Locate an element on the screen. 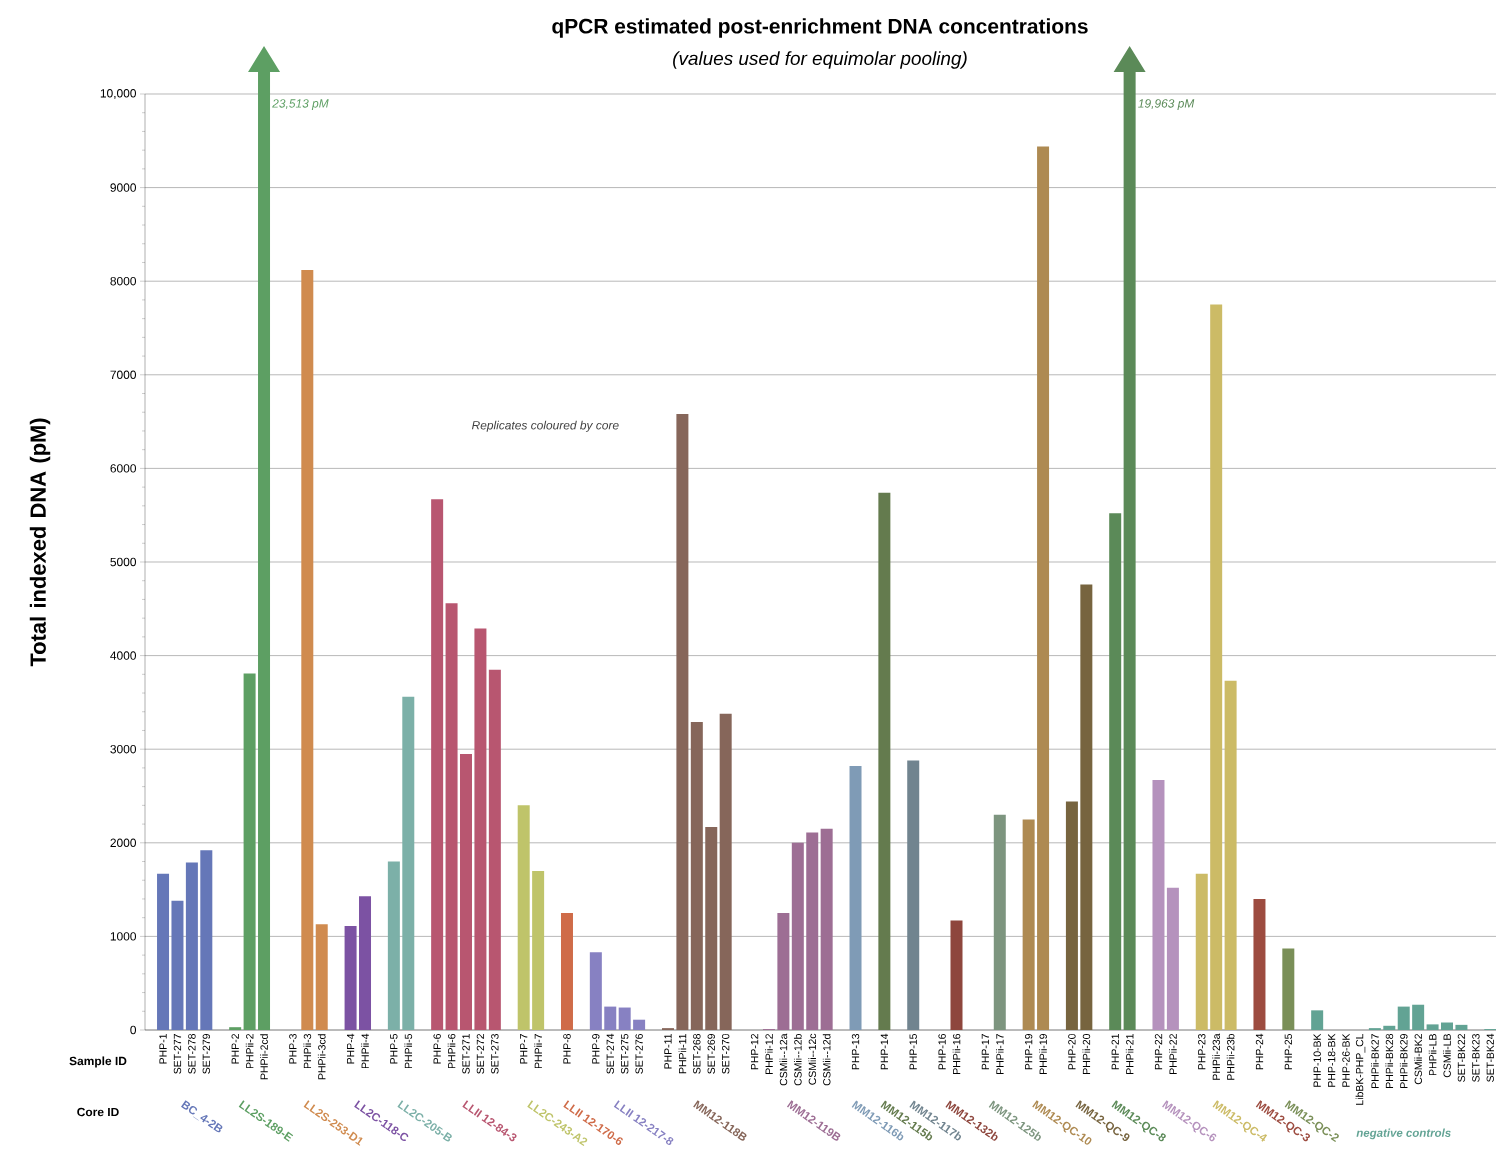 The width and height of the screenshot is (1496, 1160). x-tick-label: PHPii-17 is located at coordinates (999, 1054).